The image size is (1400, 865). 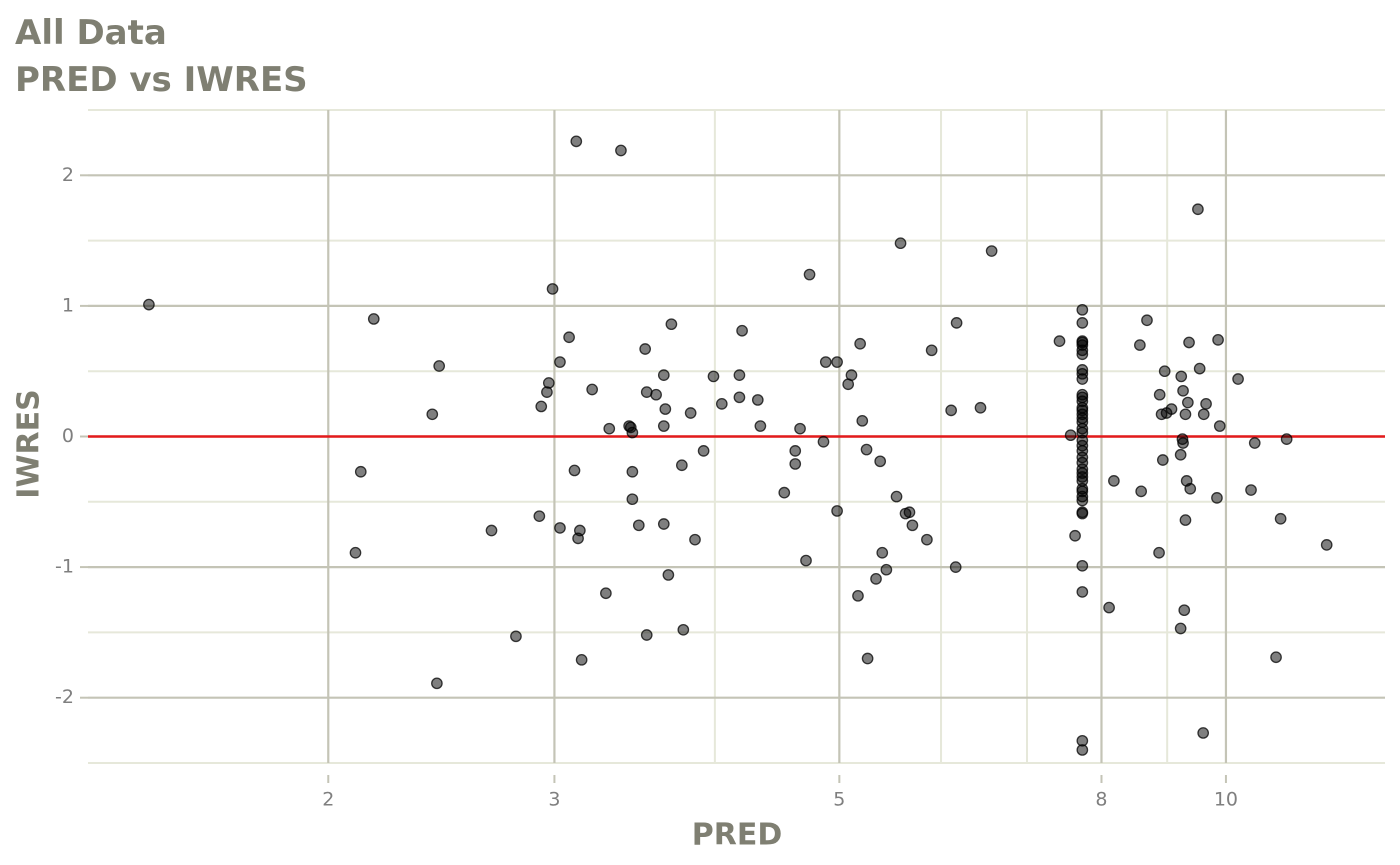 What do you see at coordinates (64, 697) in the screenshot?
I see `y-tick-label: -2` at bounding box center [64, 697].